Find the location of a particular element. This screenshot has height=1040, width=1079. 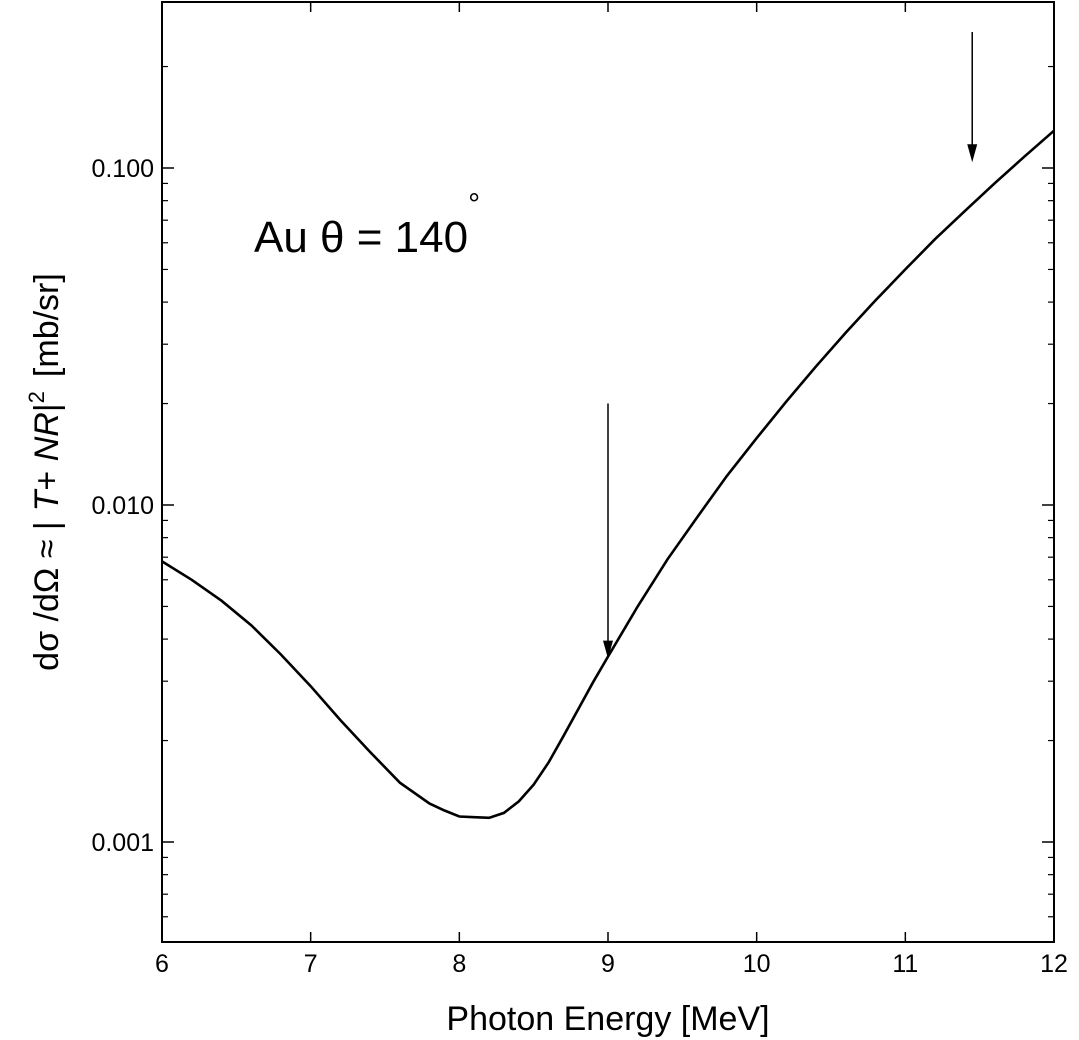

x-tick-label: 6 is located at coordinates (162, 964).